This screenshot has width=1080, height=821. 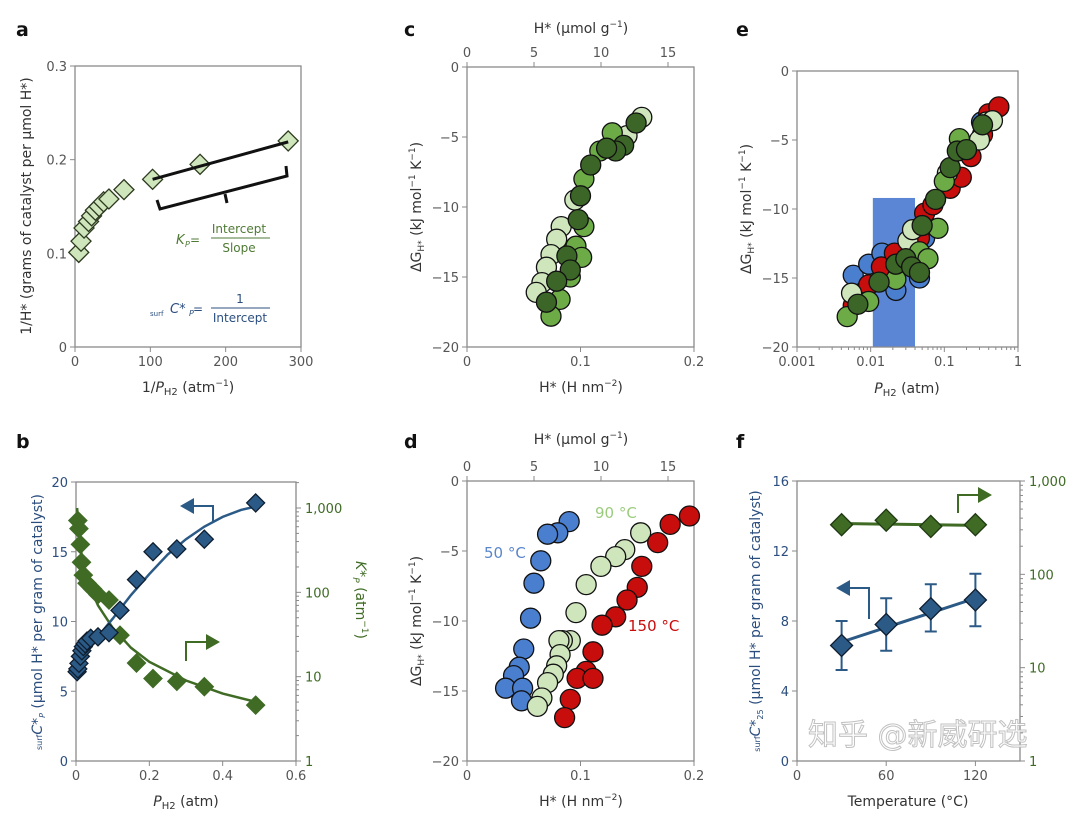 What do you see at coordinates (417, 621) in the screenshot?
I see `d-ylabel: ΔGH* (kJ mol−1 K−1)` at bounding box center [417, 621].